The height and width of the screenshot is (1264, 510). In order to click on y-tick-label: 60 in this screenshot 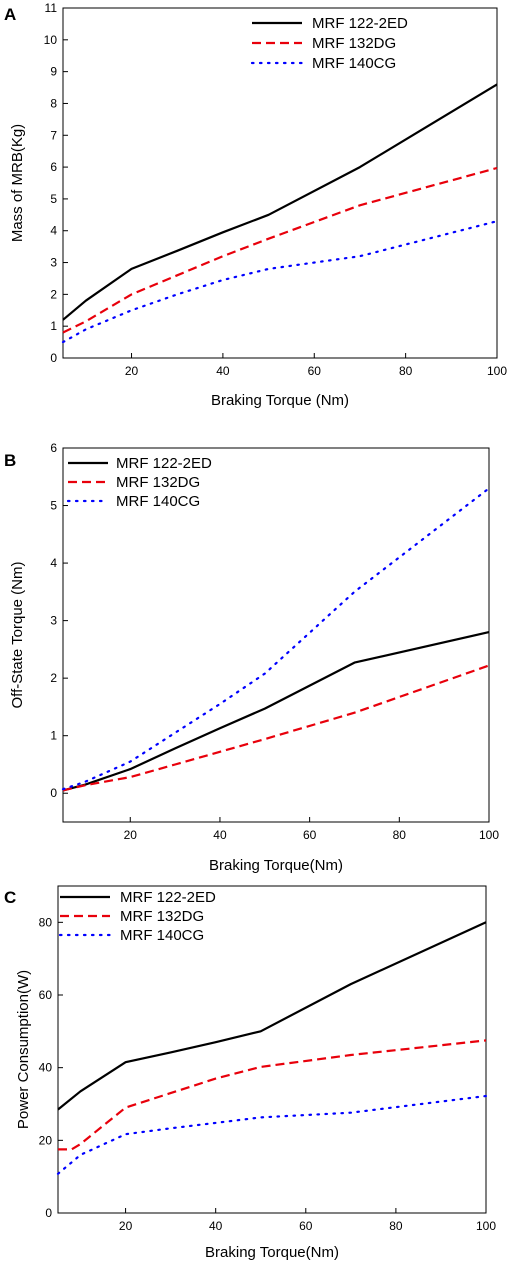, I will do `click(46, 995)`.